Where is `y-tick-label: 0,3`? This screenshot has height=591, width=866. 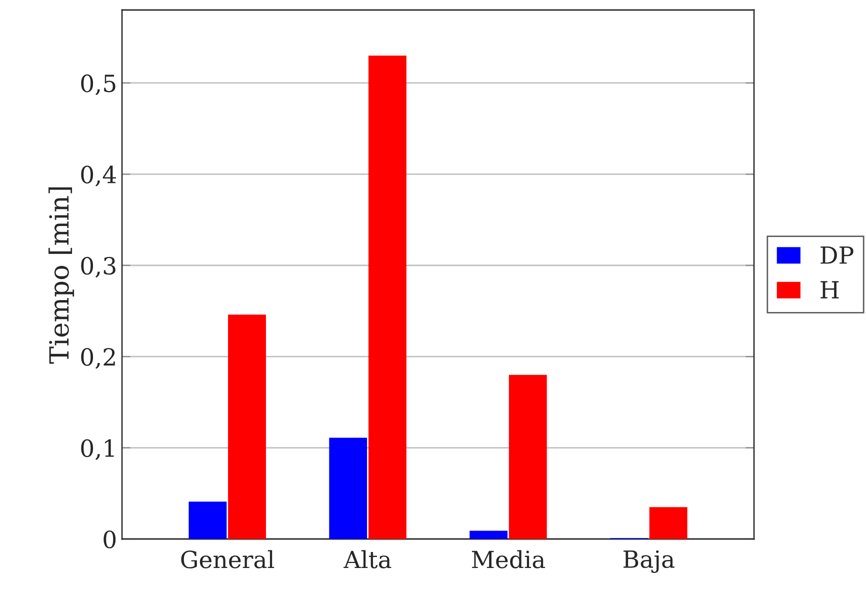 y-tick-label: 0,3 is located at coordinates (98, 267).